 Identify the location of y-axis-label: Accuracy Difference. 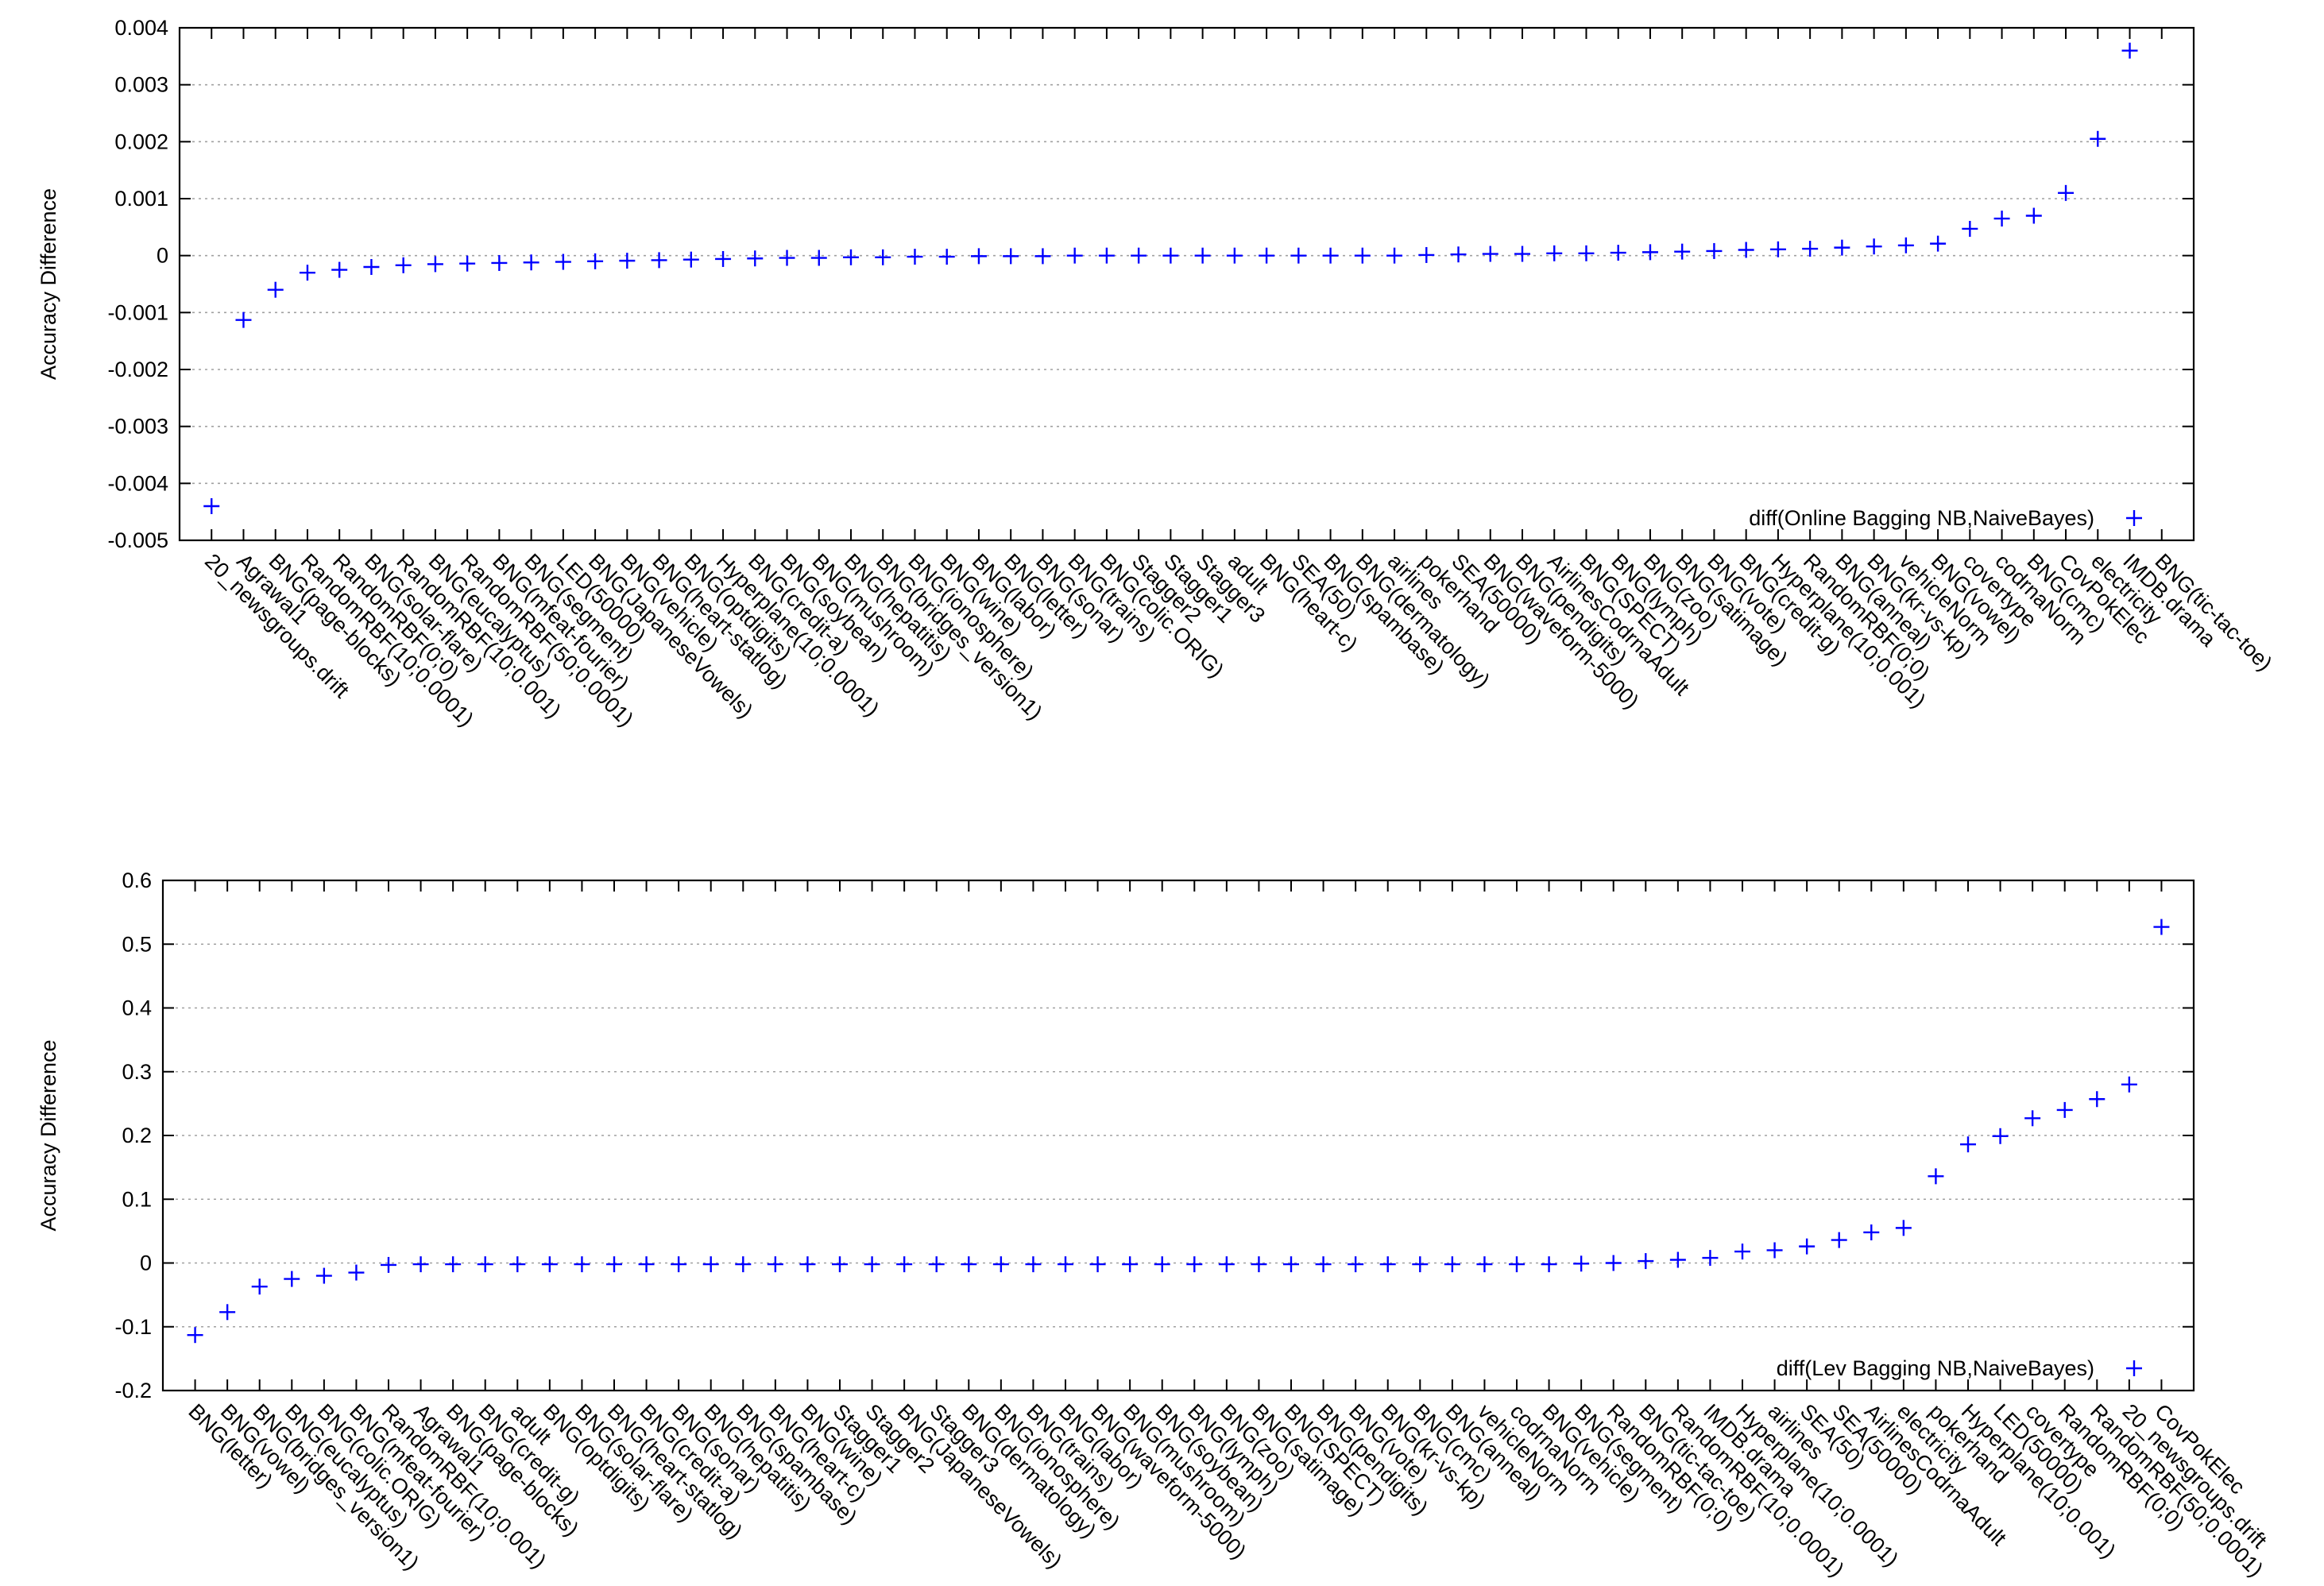
(48, 284).